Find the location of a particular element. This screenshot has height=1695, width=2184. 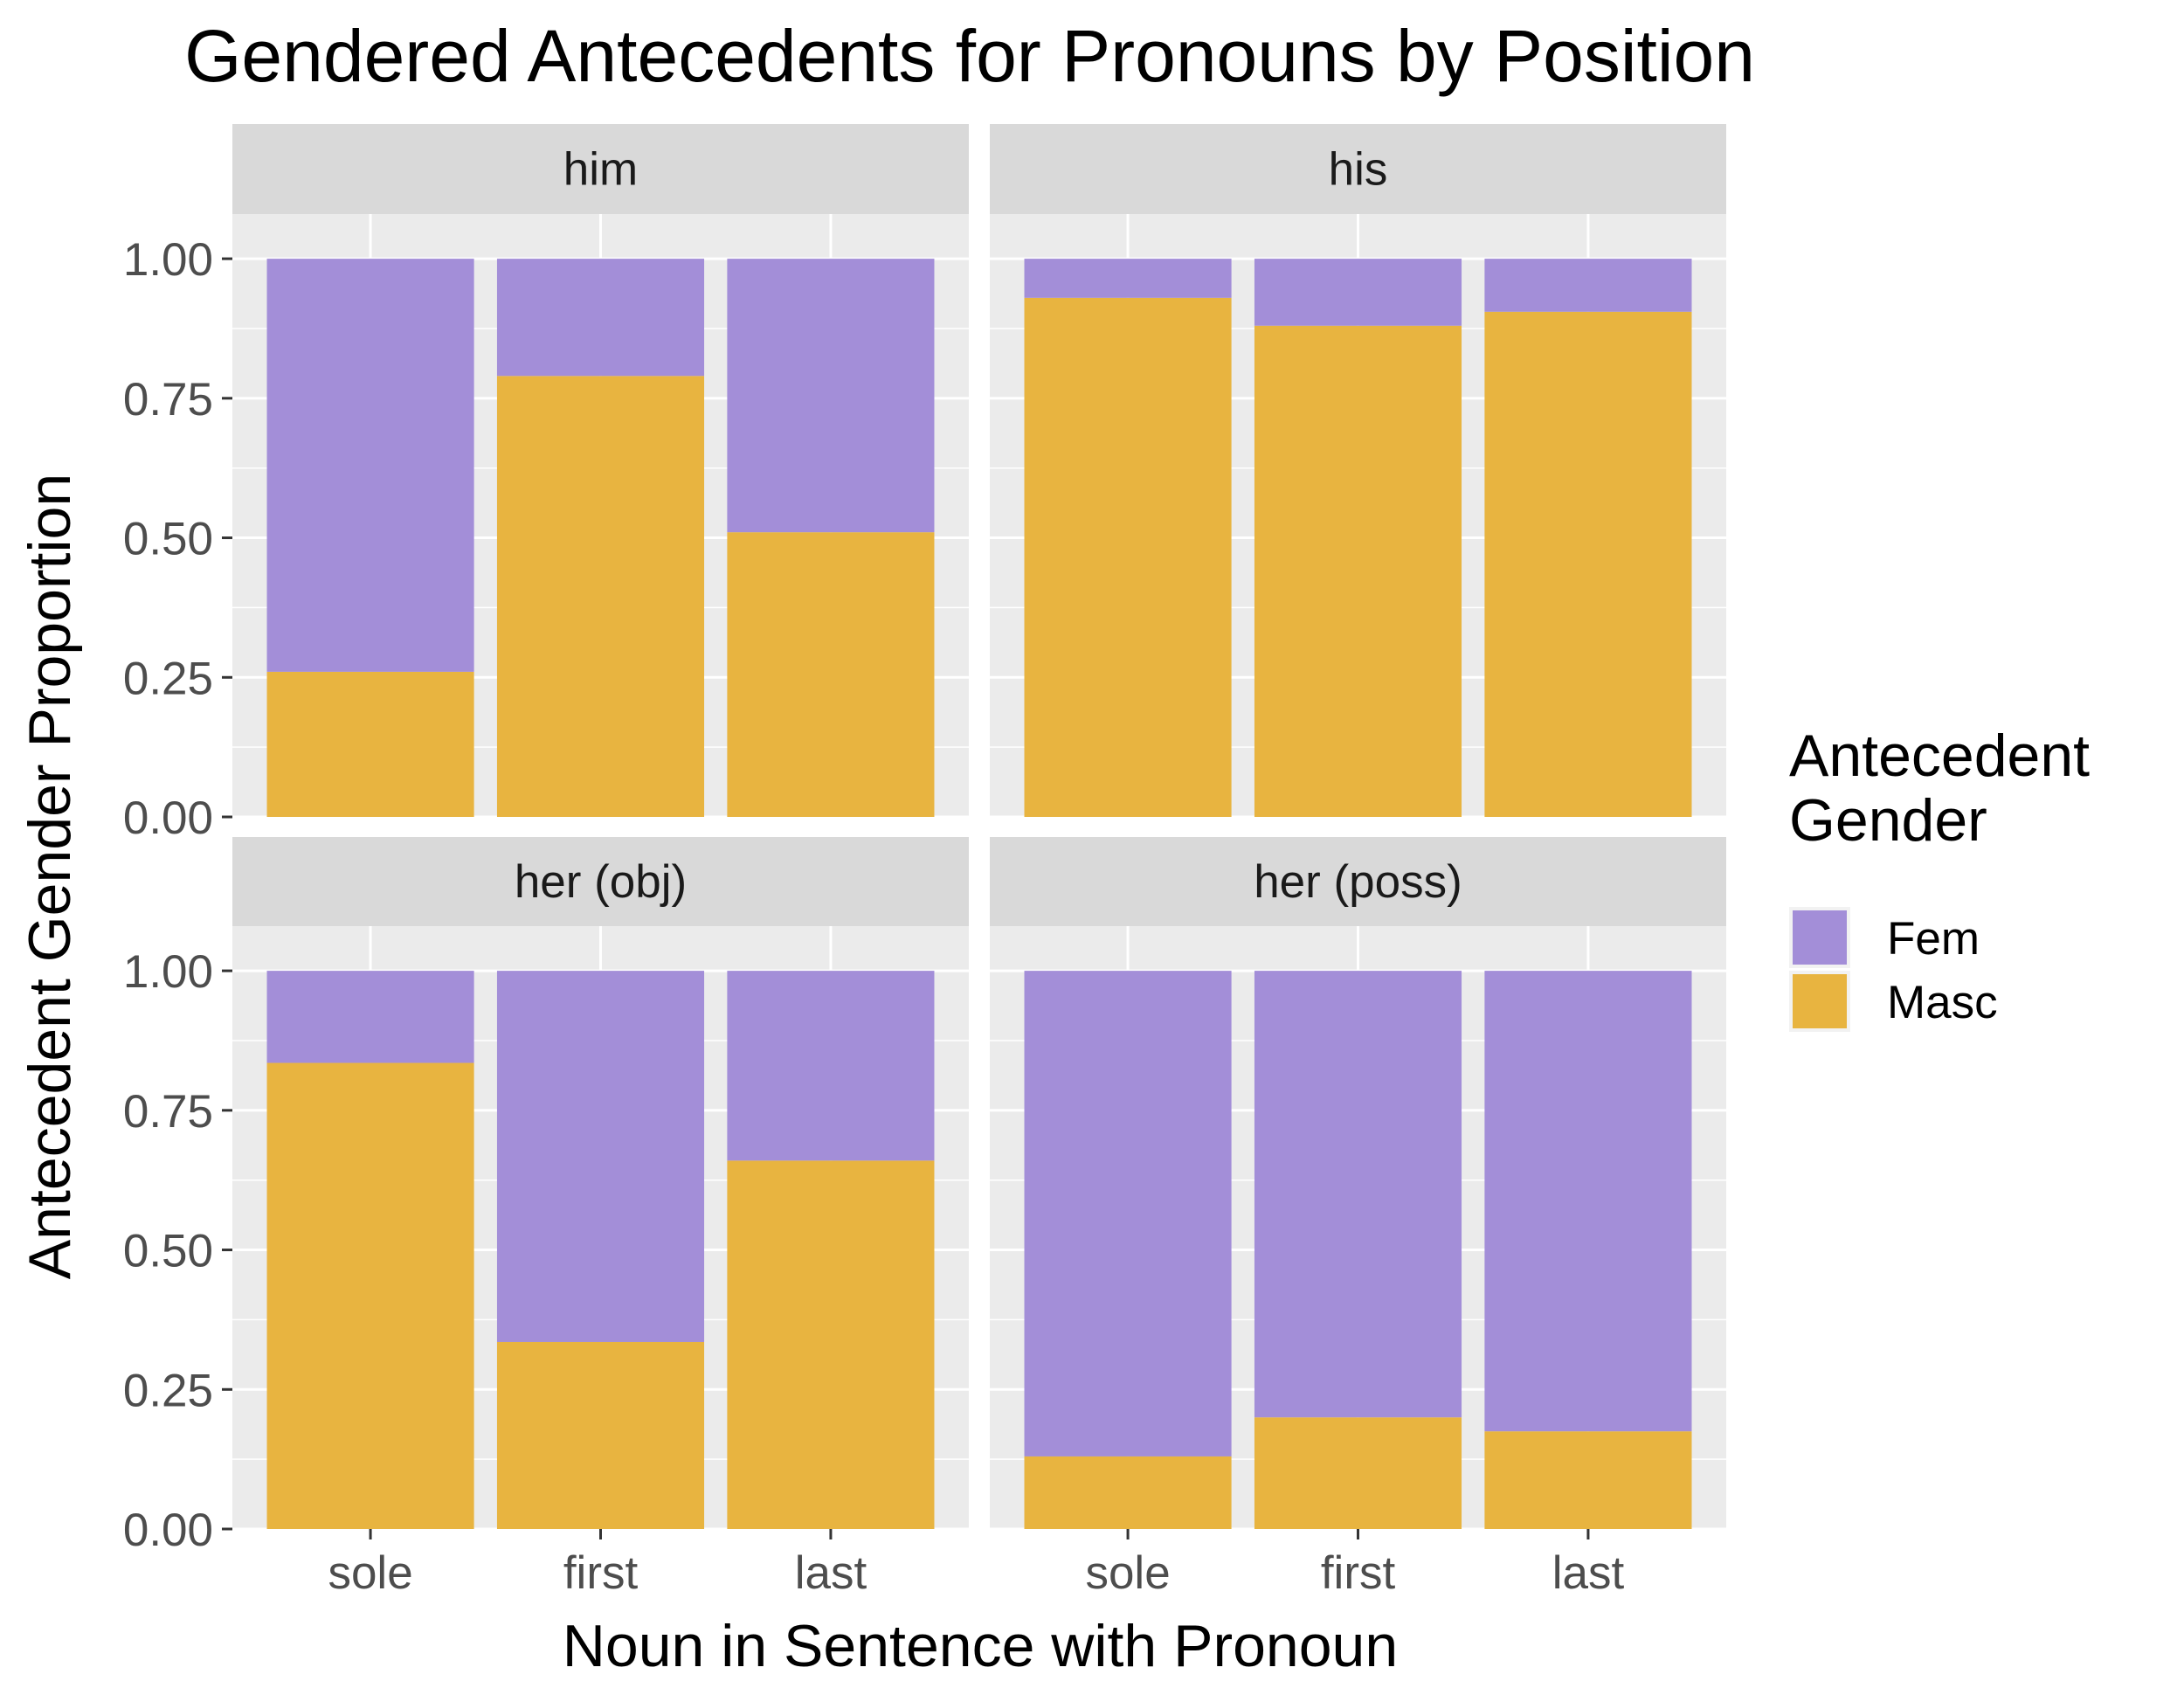

y-axis-title: Antecedent Gender Proportion is located at coordinates (50, 876).